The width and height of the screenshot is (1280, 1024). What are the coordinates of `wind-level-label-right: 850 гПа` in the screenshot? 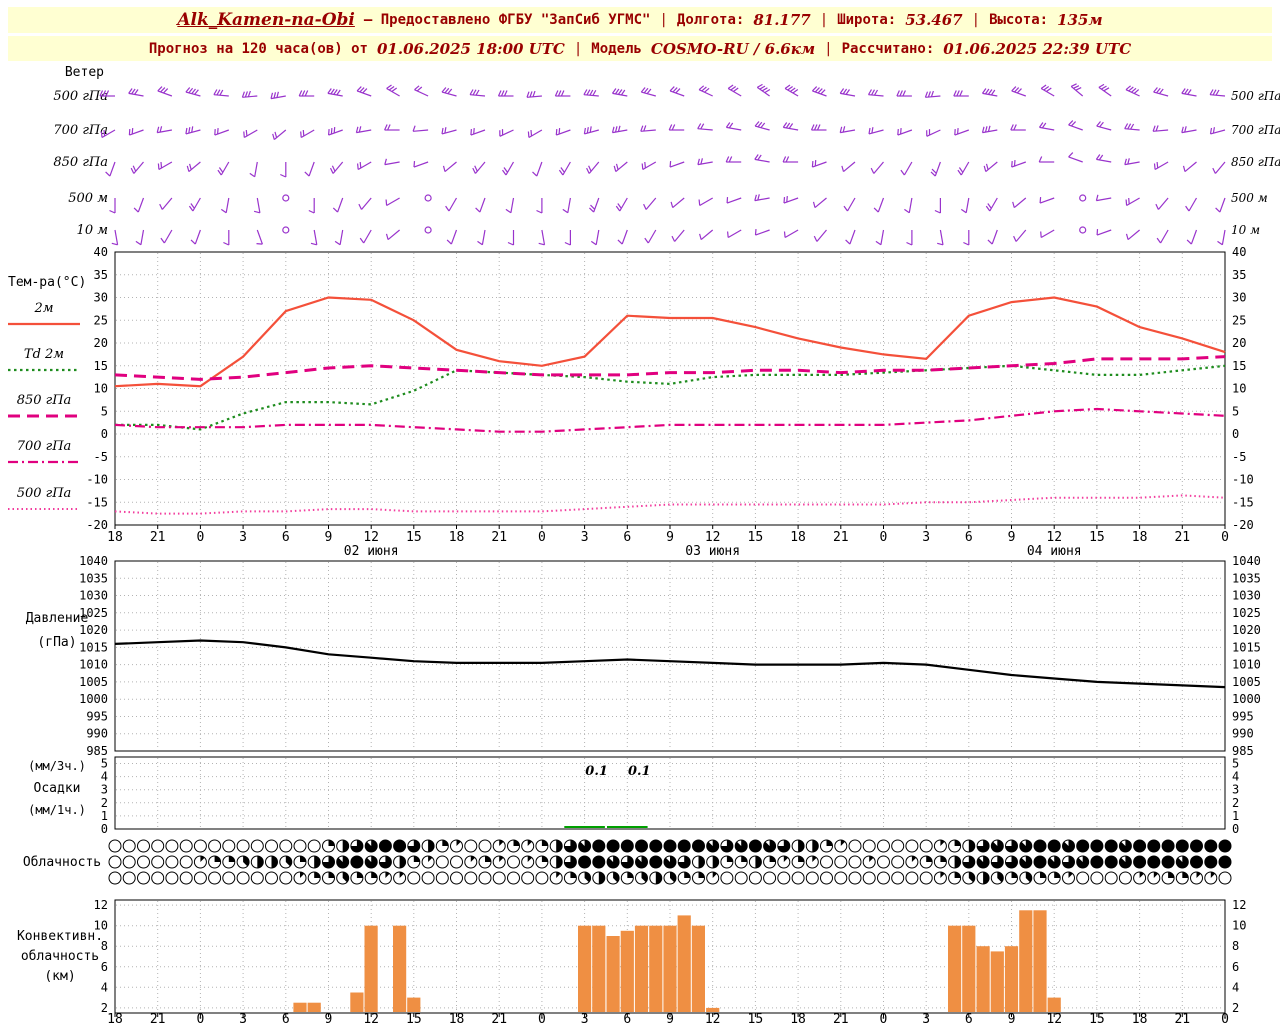 It's located at (1255, 162).